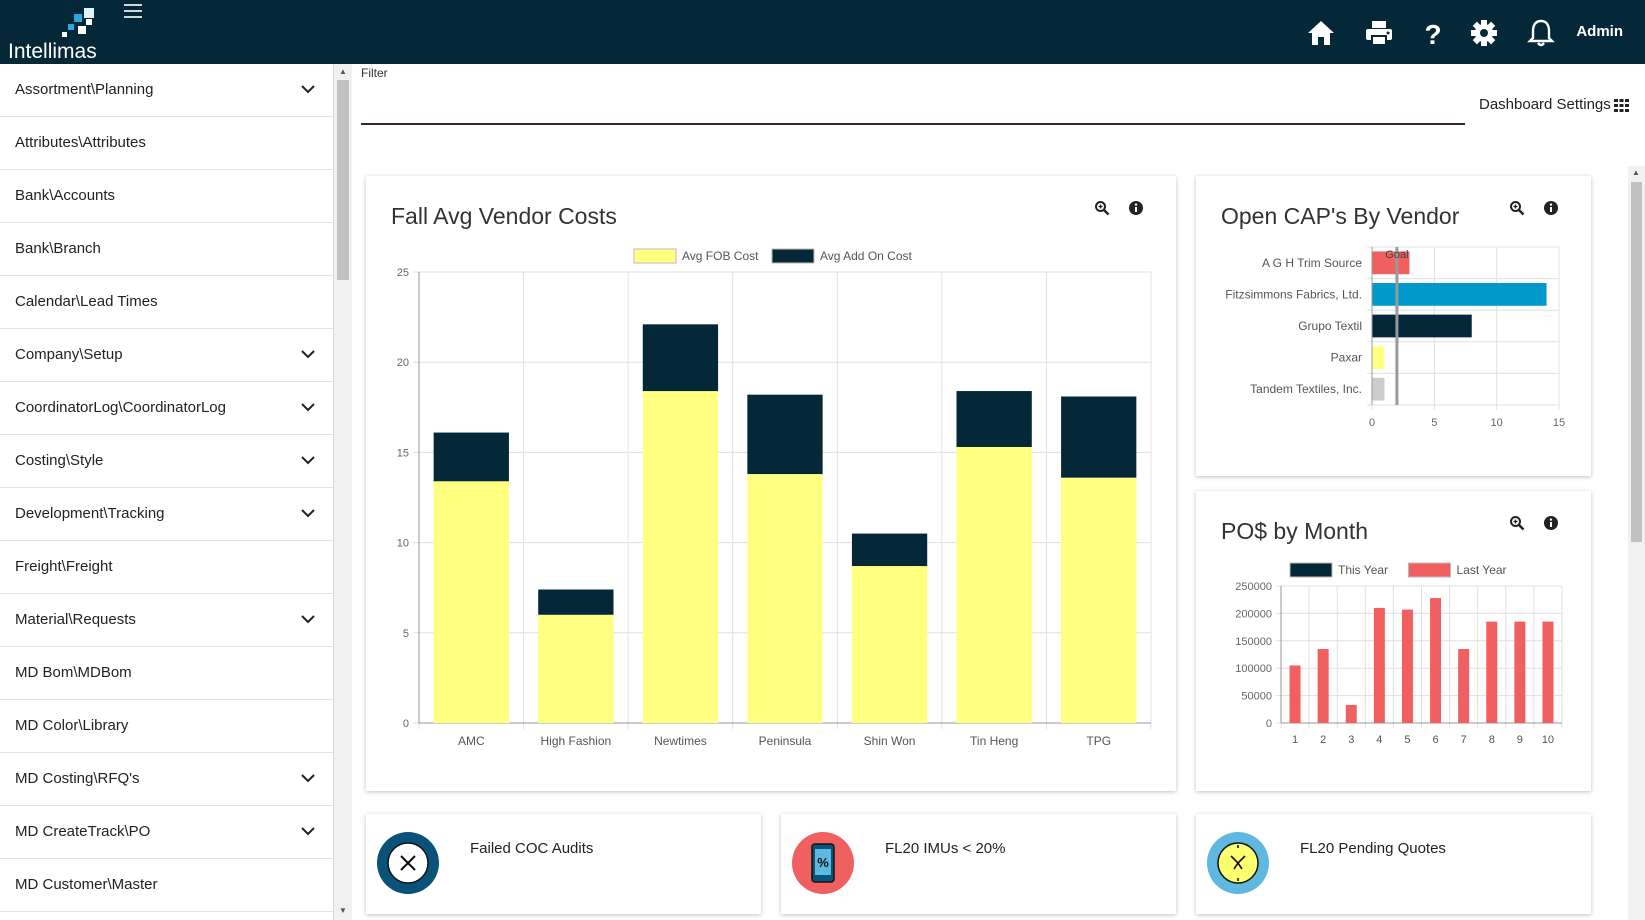 The image size is (1645, 920). I want to click on card-title: PO$ by Month, so click(1295, 531).